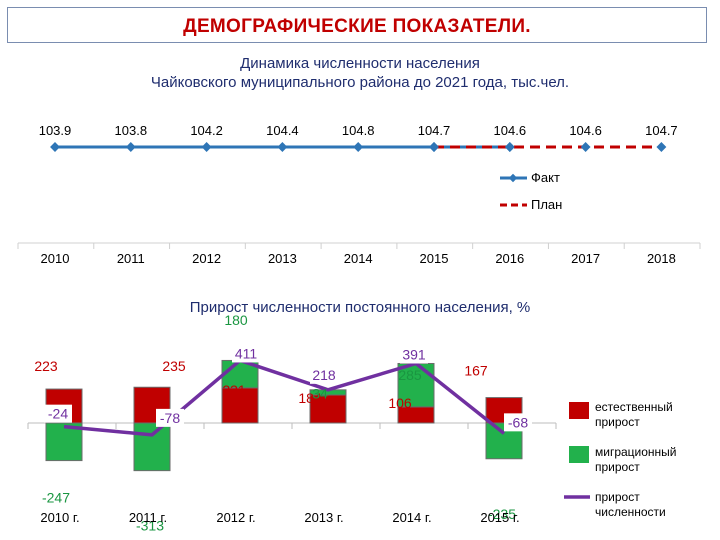 The height and width of the screenshot is (540, 720). What do you see at coordinates (240, 405) in the screenshot?
I see `chart2-bar-natural` at bounding box center [240, 405].